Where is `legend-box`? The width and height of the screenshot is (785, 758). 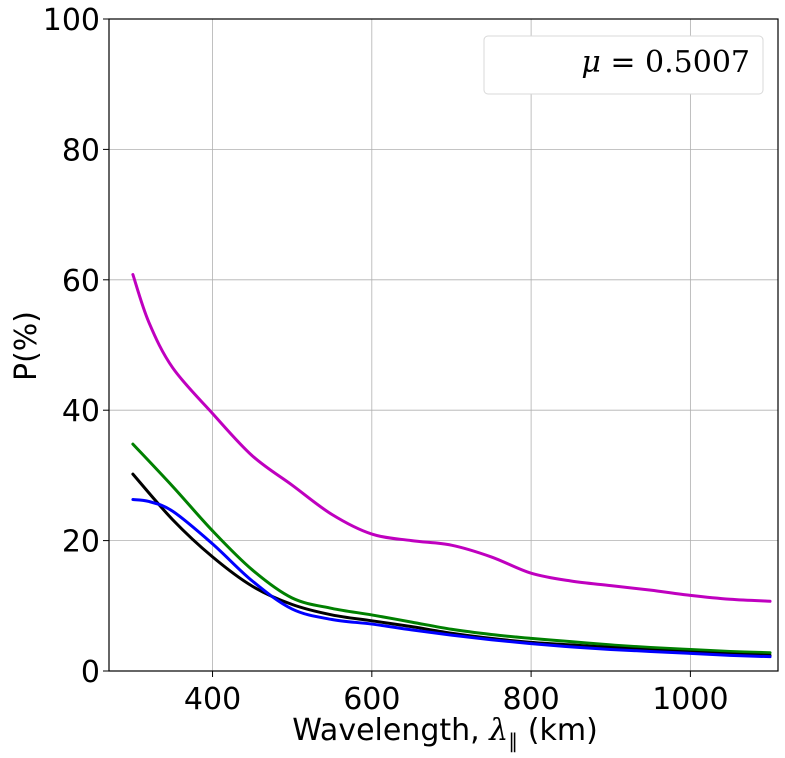
legend-box is located at coordinates (623, 65).